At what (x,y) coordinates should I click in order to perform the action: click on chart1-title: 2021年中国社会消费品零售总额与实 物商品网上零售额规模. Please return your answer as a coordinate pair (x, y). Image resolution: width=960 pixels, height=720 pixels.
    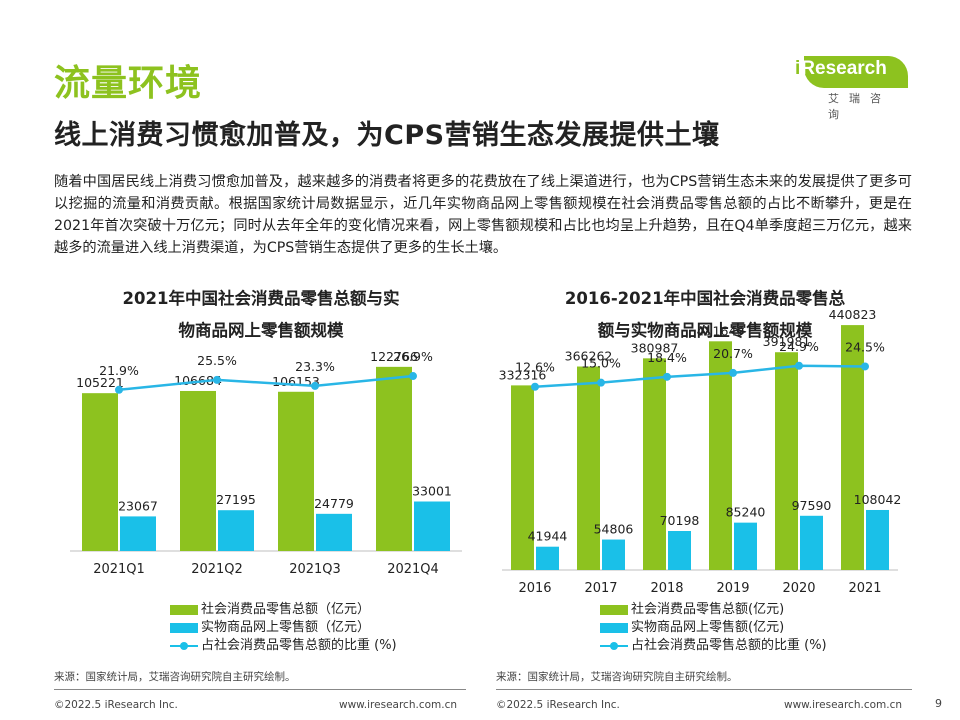
    Looking at the image, I should click on (261, 315).